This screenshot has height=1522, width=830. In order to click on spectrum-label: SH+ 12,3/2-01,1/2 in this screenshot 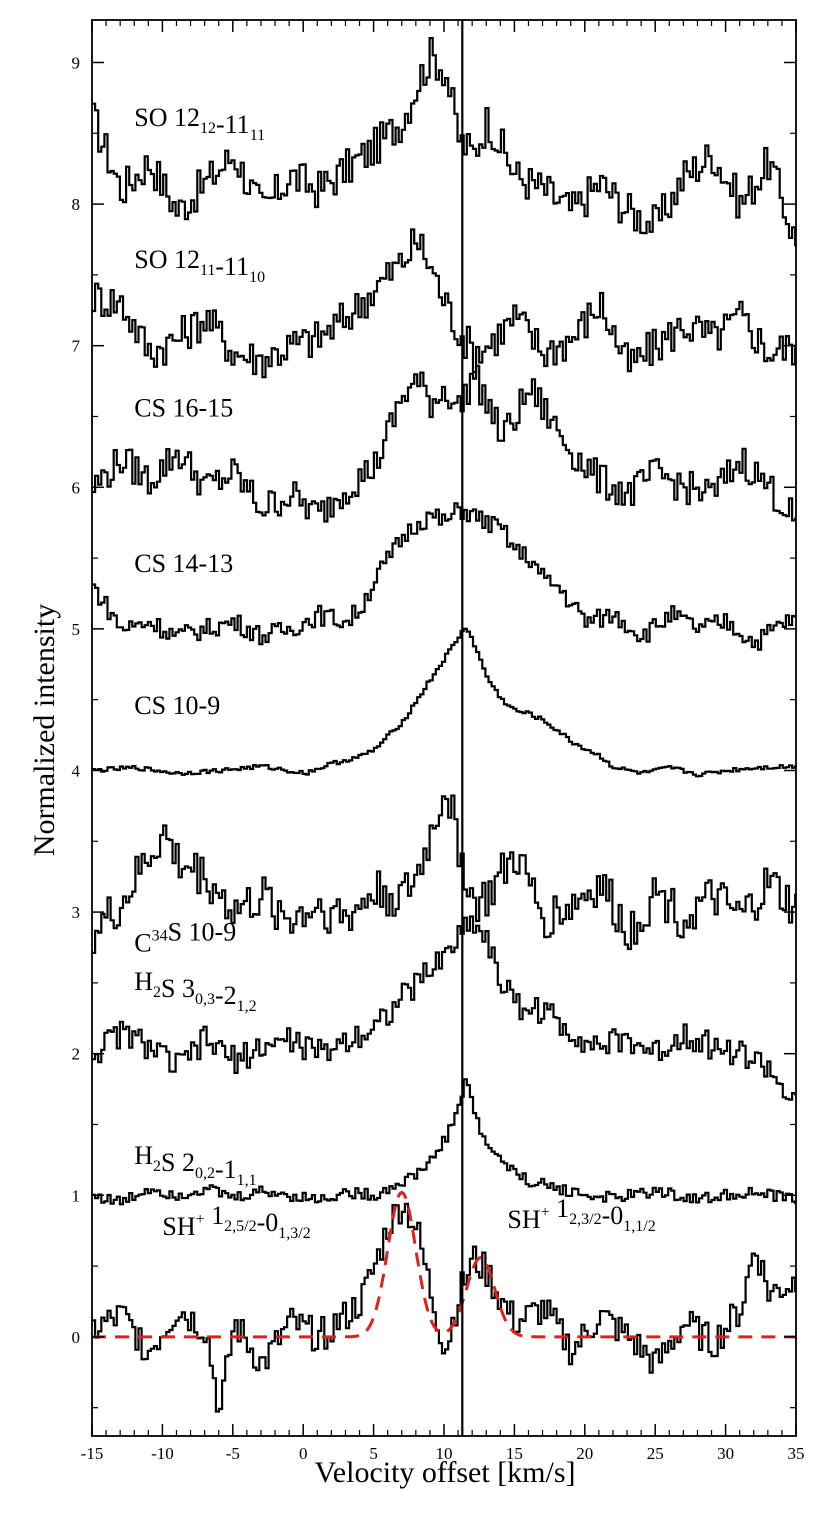, I will do `click(581, 1214)`.